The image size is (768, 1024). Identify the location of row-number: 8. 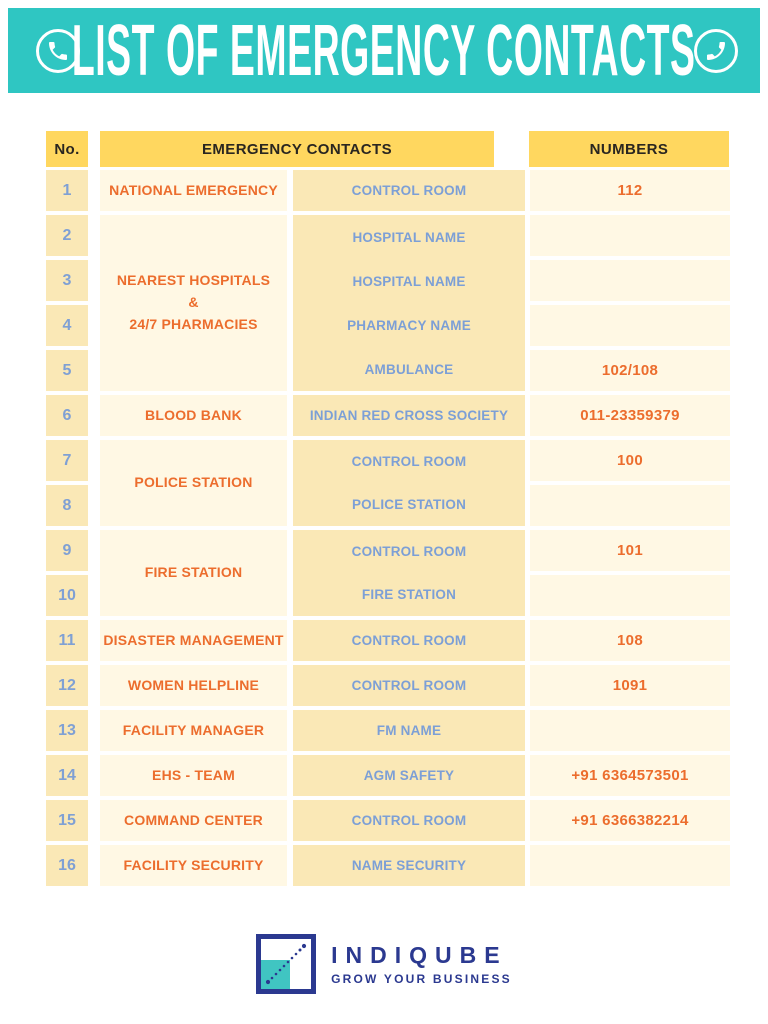
(67, 505).